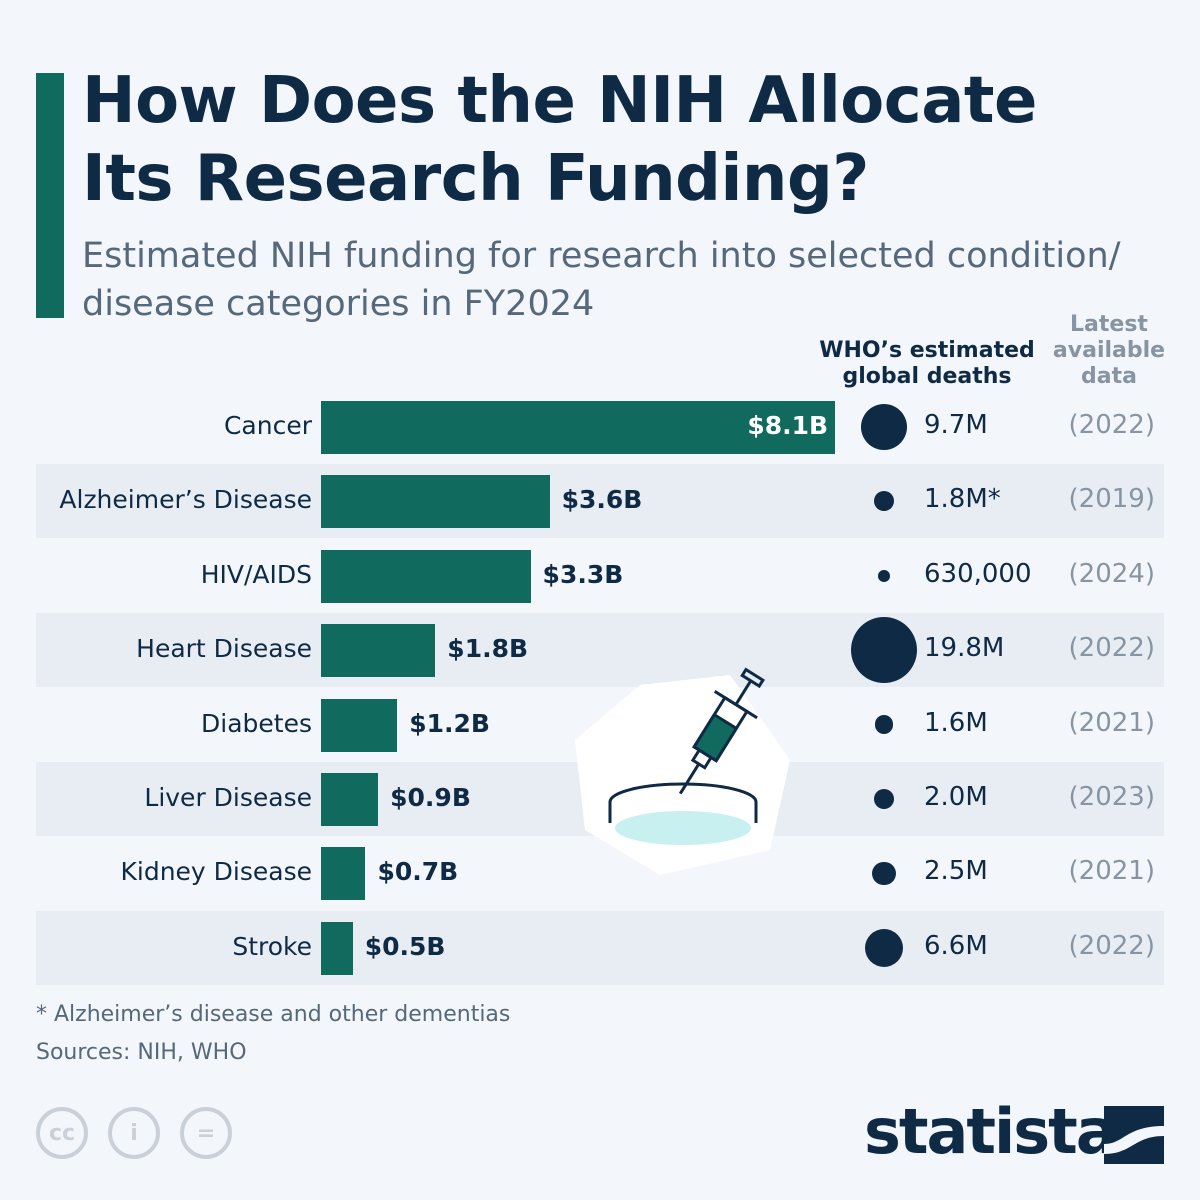  Describe the element at coordinates (405, 946) in the screenshot. I see `value-label: $0.5B` at that location.